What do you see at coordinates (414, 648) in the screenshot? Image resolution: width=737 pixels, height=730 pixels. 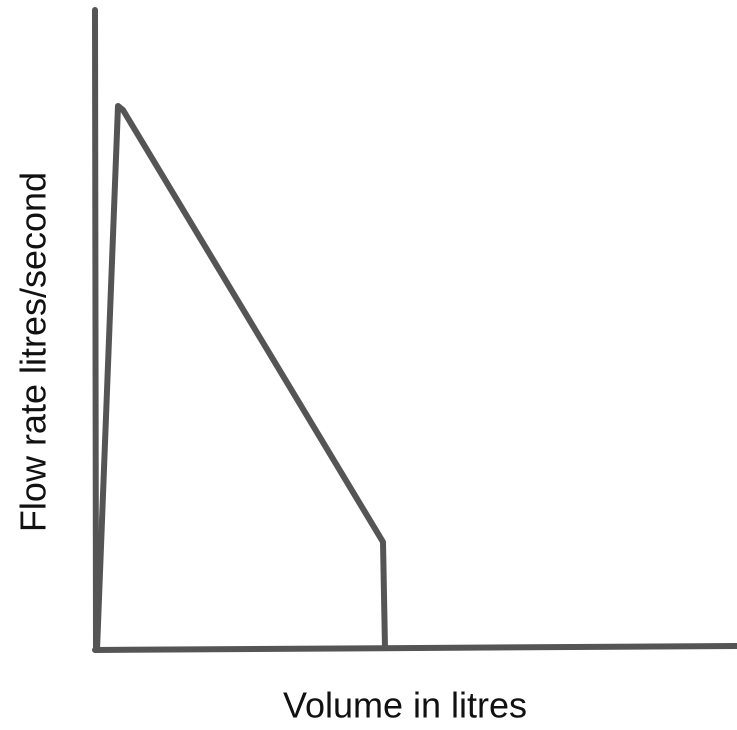 I see `x-axis` at bounding box center [414, 648].